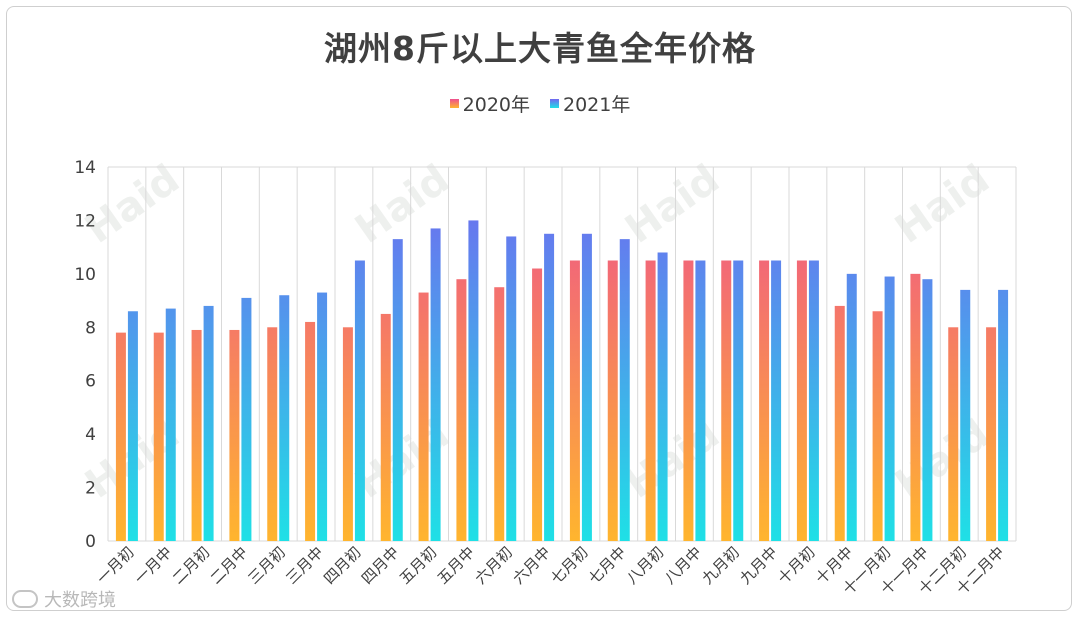  Describe the element at coordinates (721, 565) in the screenshot. I see `x-category-label: 九月初` at that location.